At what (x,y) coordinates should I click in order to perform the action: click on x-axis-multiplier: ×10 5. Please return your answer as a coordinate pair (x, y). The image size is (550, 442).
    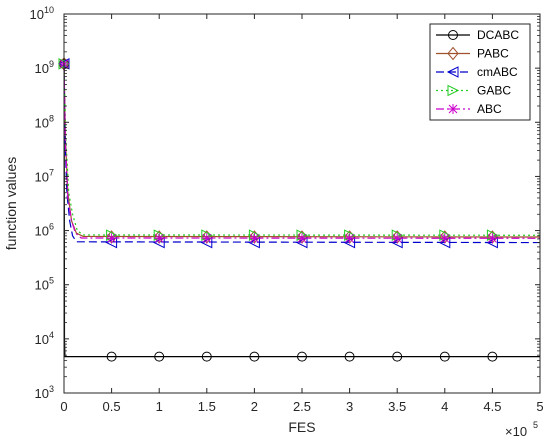
    Looking at the image, I should click on (521, 429).